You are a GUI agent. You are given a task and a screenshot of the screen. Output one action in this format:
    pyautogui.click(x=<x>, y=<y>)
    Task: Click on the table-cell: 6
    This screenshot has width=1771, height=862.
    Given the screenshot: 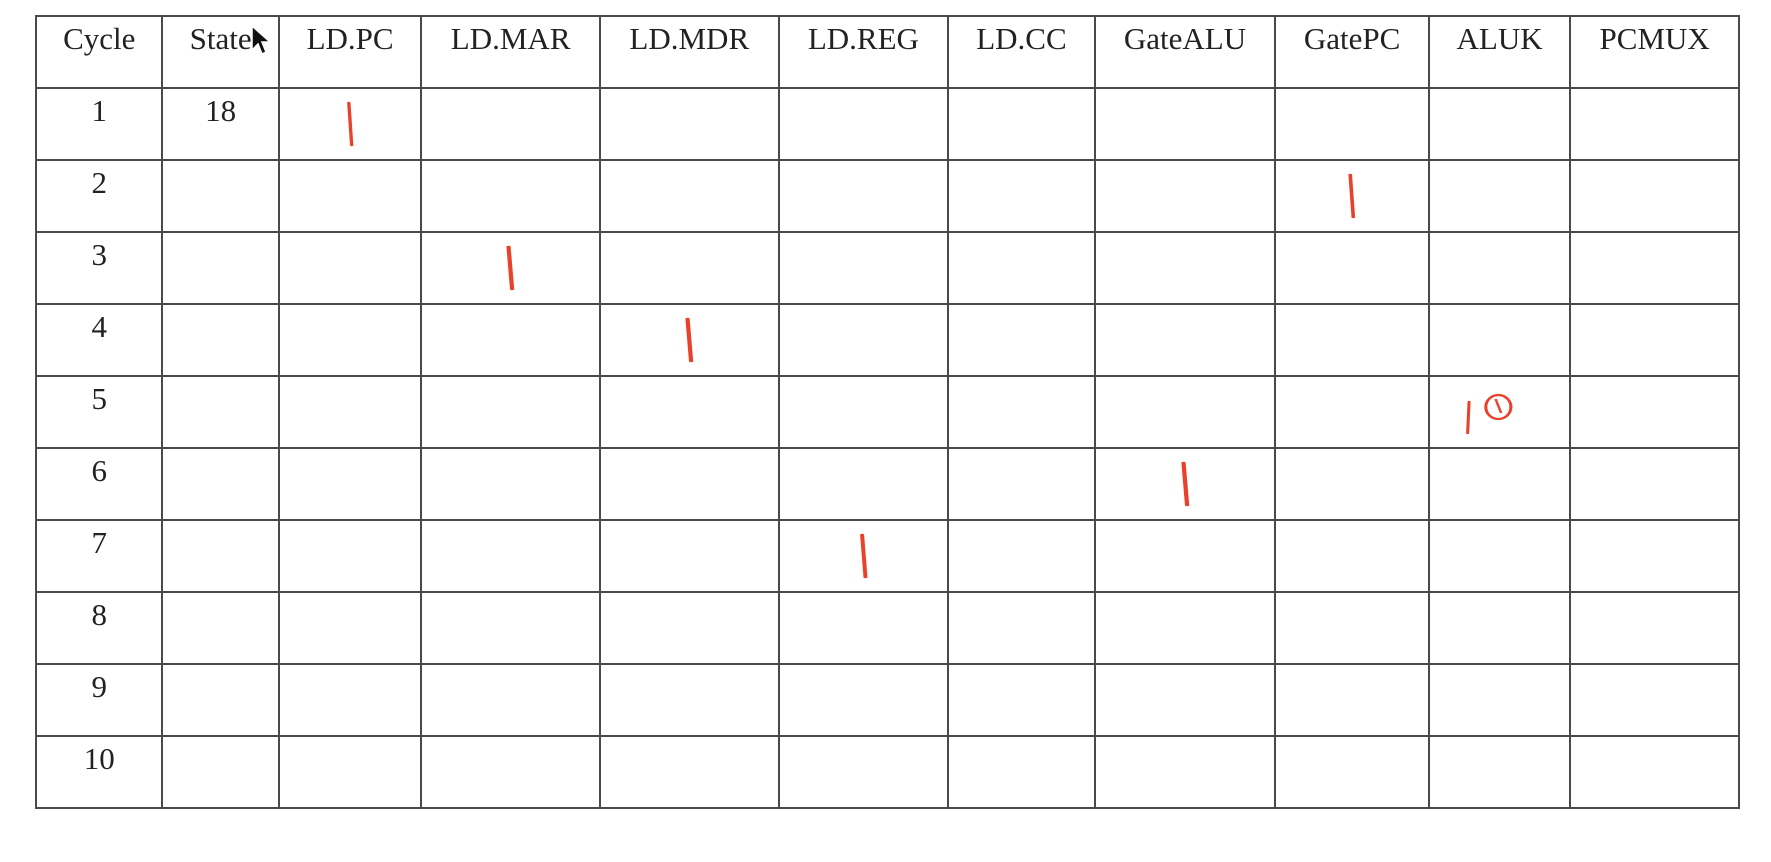 What is the action you would take?
    pyautogui.click(x=99, y=484)
    